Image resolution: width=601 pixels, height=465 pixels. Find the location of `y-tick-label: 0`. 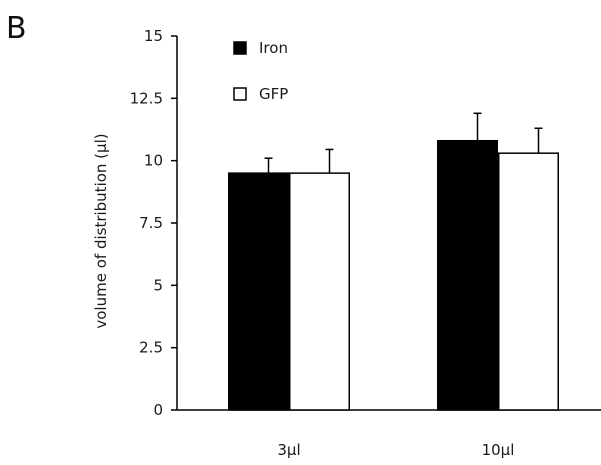

y-tick-label: 0 is located at coordinates (158, 410).